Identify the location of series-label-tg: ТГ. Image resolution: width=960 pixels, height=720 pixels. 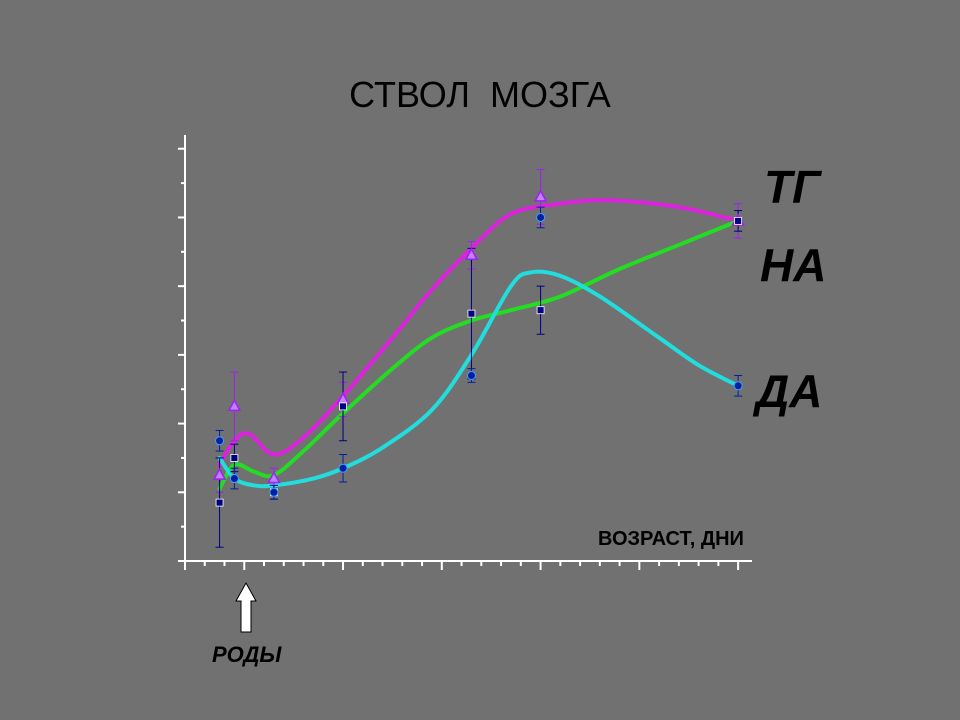
(792, 187).